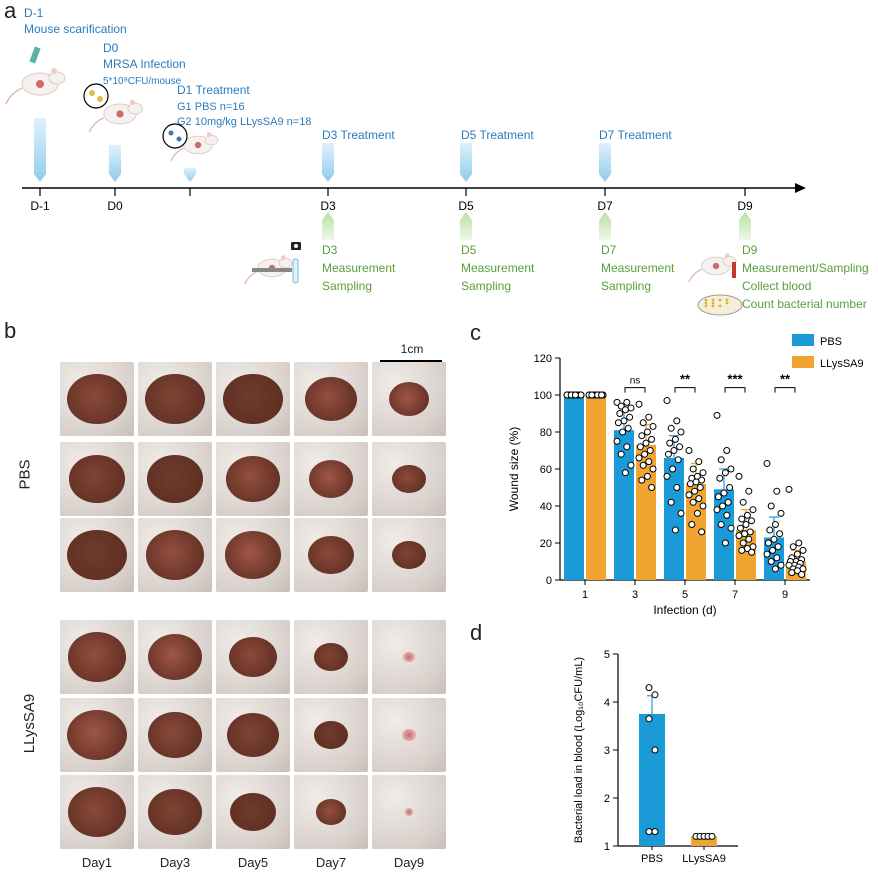 The height and width of the screenshot is (874, 878). Describe the element at coordinates (704, 859) in the screenshot. I see `x-tick-label: LLysSA9` at that location.